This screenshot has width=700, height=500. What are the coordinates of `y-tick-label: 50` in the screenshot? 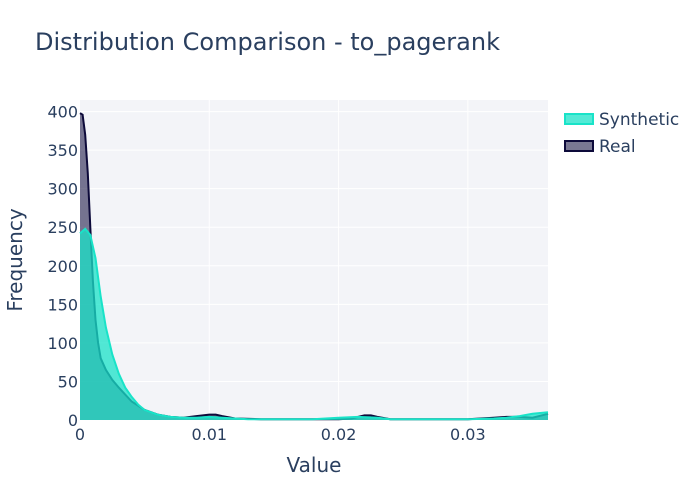 It's located at (68, 381).